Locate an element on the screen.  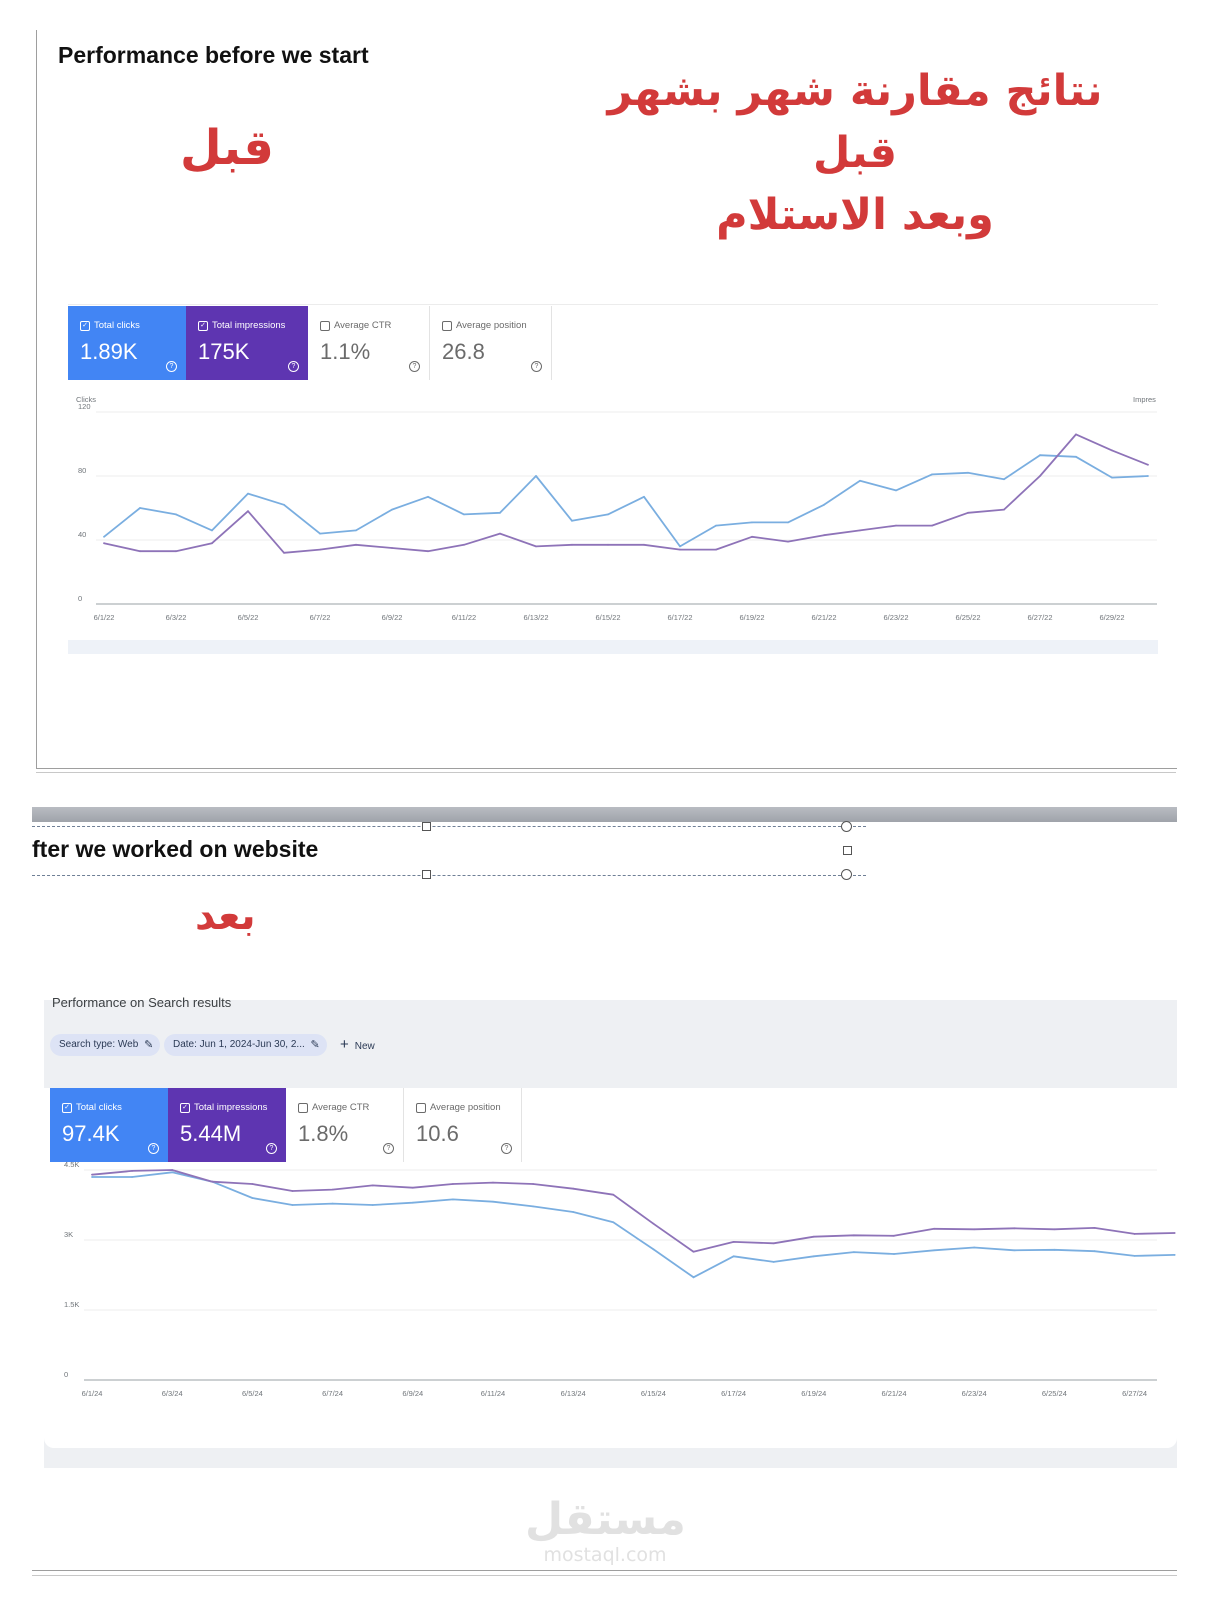
resize-handle-right is located at coordinates (847, 850).